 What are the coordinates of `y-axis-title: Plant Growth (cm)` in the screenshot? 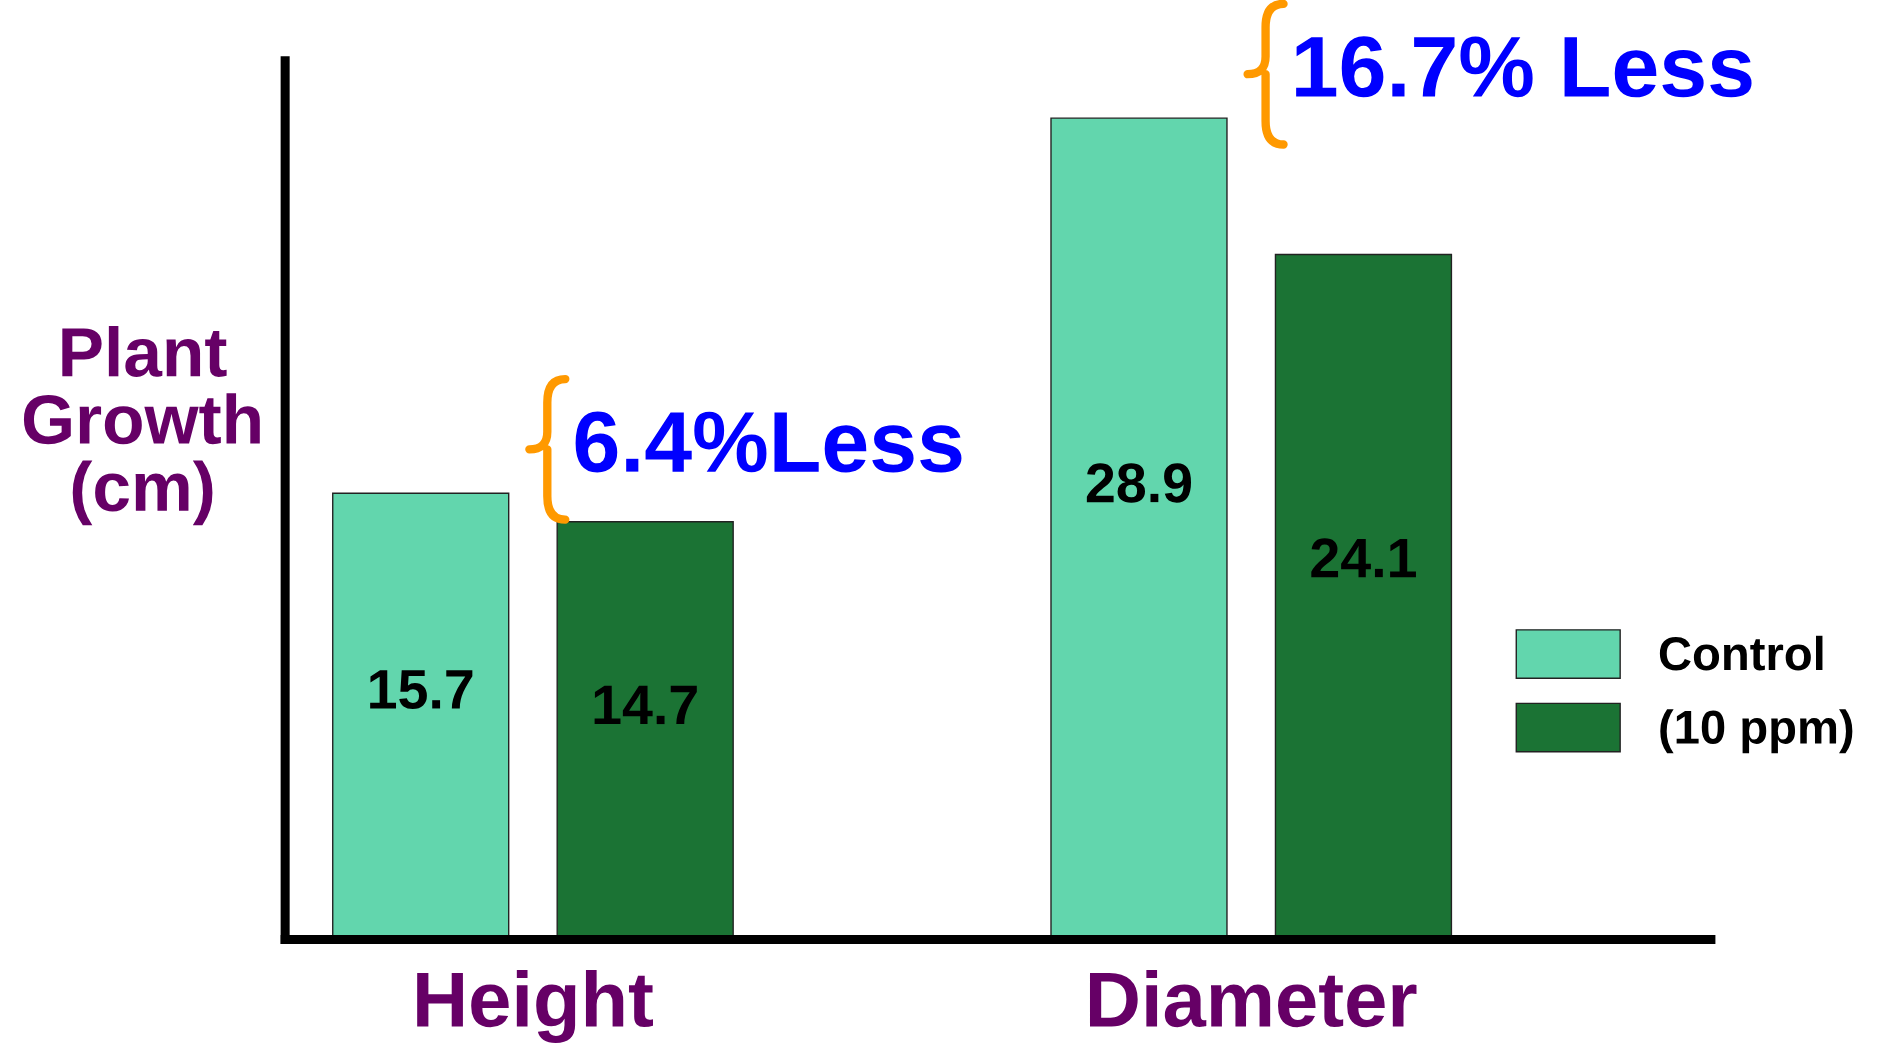 It's located at (141, 425).